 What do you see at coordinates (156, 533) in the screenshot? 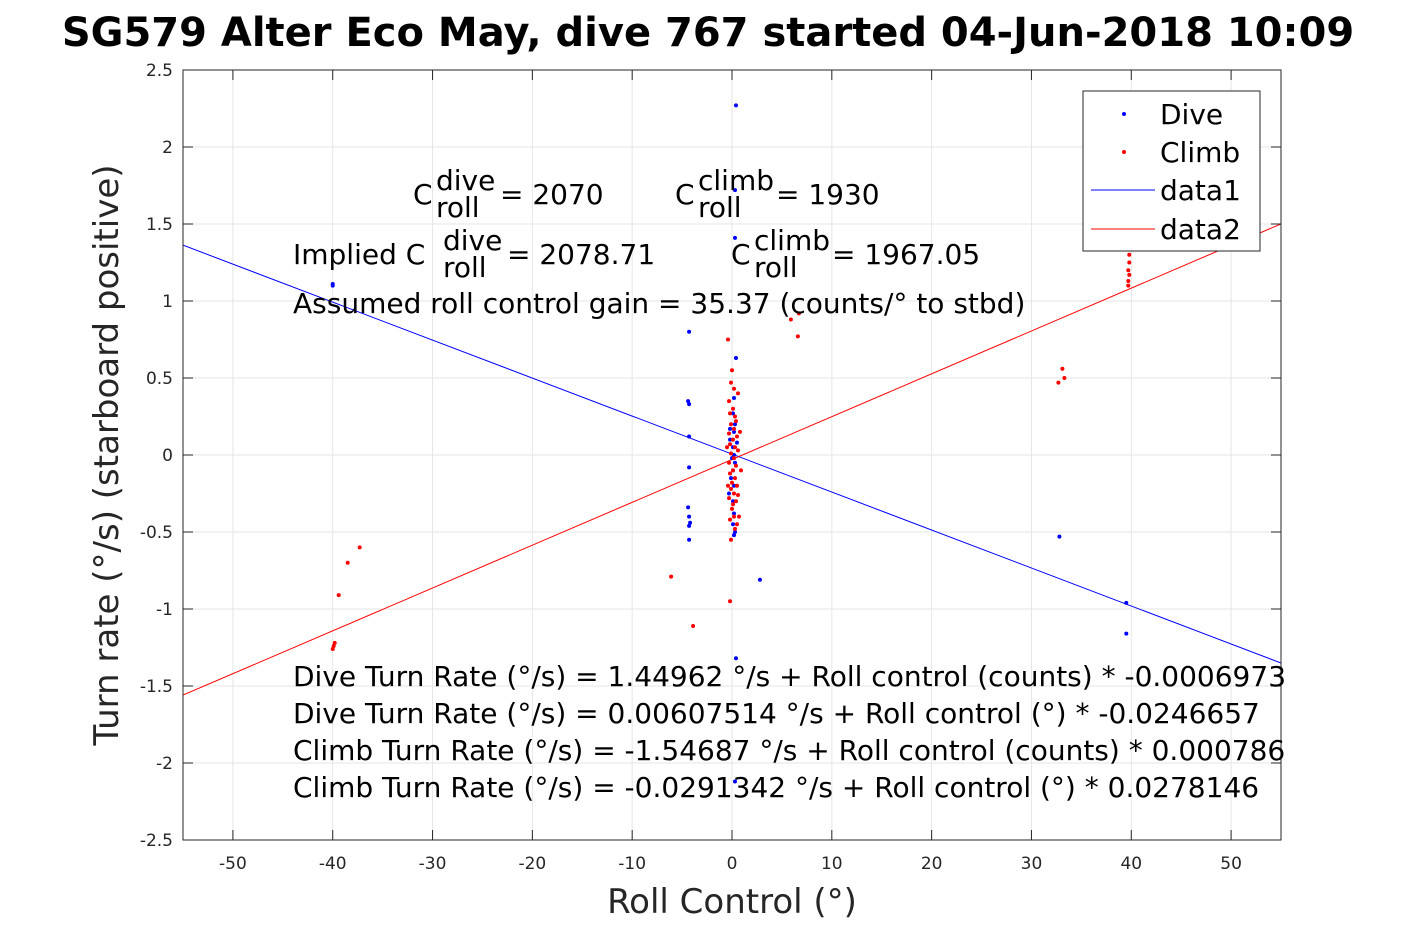
I see `y-tick-label: -0.5` at bounding box center [156, 533].